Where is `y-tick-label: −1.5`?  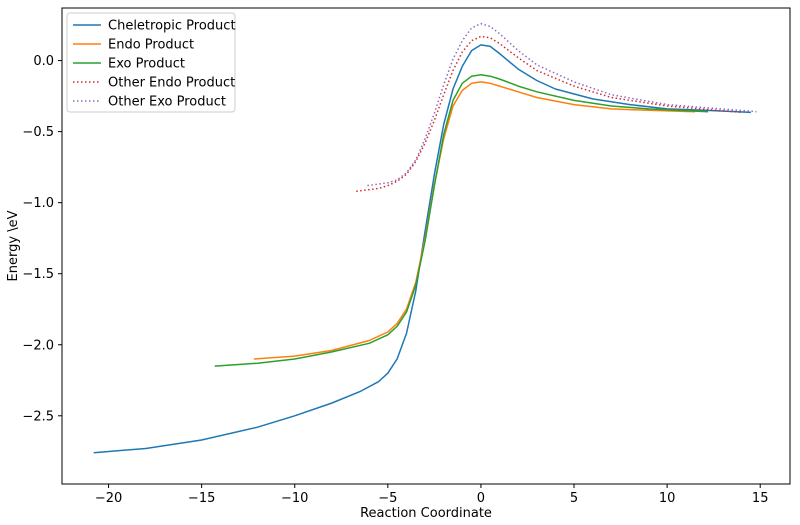 y-tick-label: −1.5 is located at coordinates (38, 274).